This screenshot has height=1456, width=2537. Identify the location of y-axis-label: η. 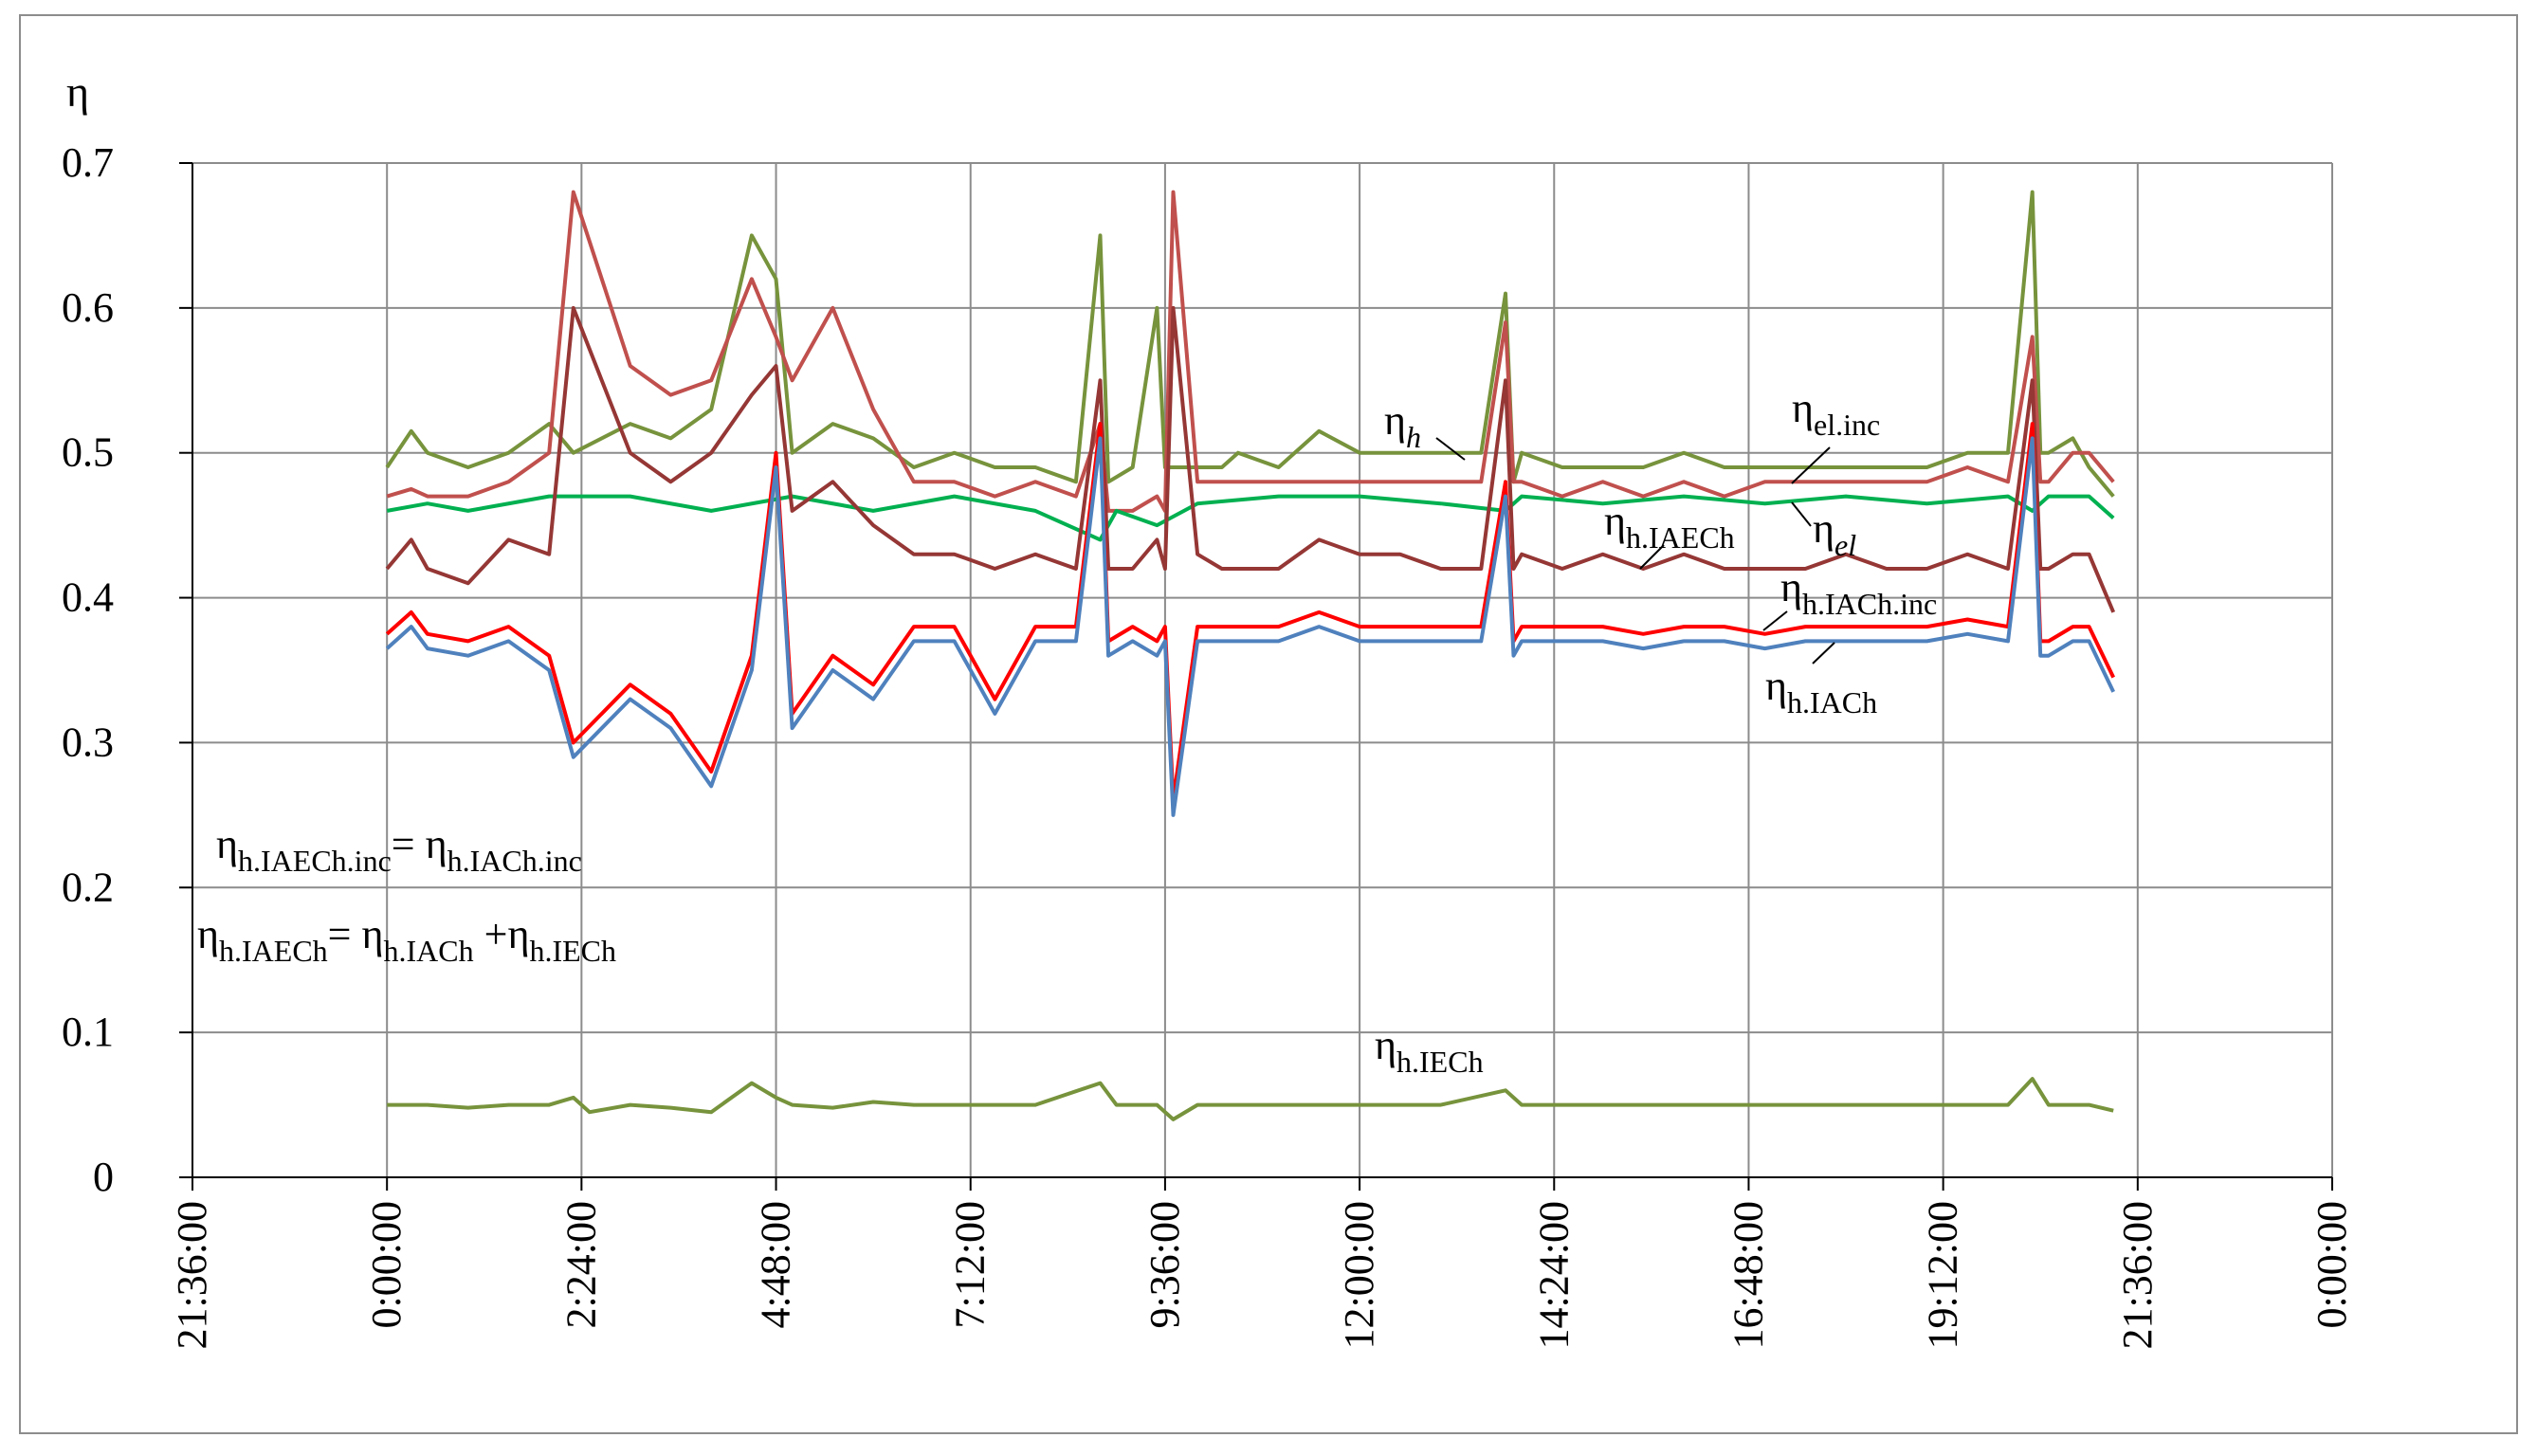
(77, 91).